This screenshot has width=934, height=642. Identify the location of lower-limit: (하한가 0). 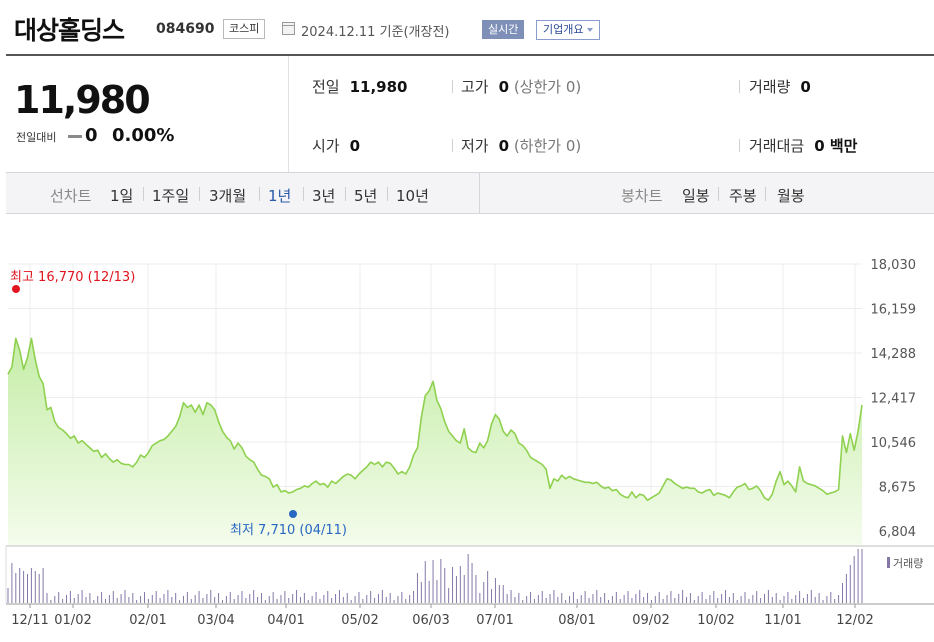
(547, 146).